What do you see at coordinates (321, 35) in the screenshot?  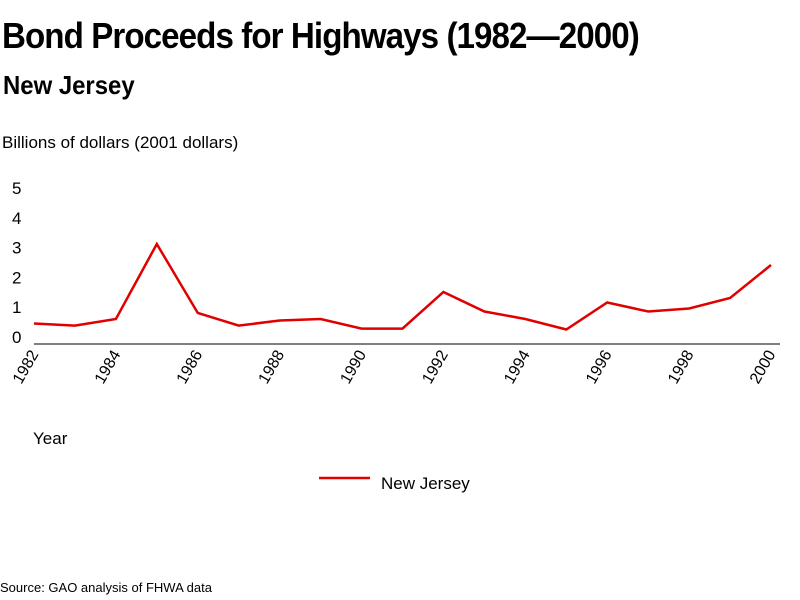 I see `chart-title: Bond Proceeds for Highways (1982—2000)` at bounding box center [321, 35].